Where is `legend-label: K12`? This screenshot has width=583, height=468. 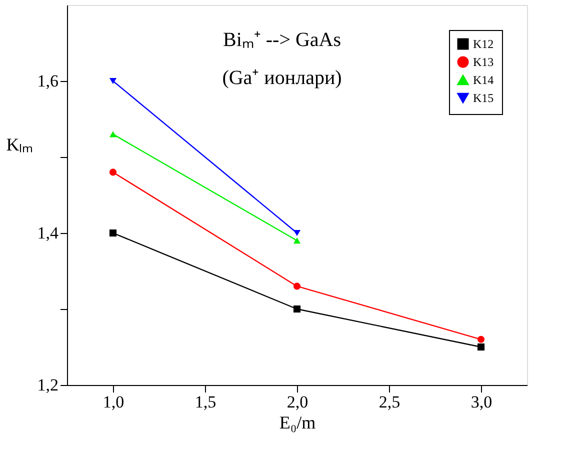 legend-label: K12 is located at coordinates (483, 44).